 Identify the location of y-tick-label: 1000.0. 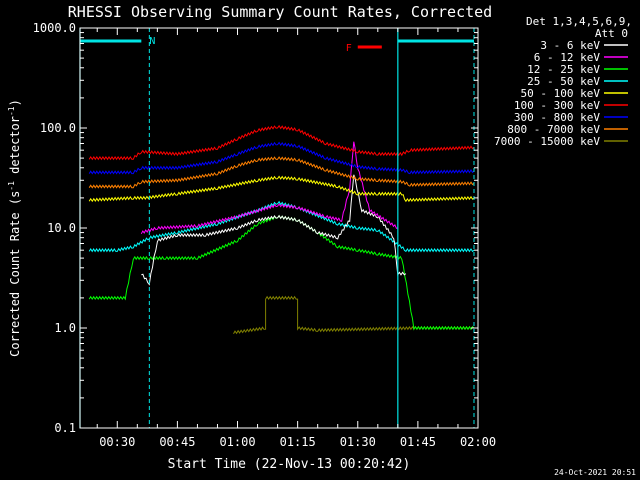
(54, 28).